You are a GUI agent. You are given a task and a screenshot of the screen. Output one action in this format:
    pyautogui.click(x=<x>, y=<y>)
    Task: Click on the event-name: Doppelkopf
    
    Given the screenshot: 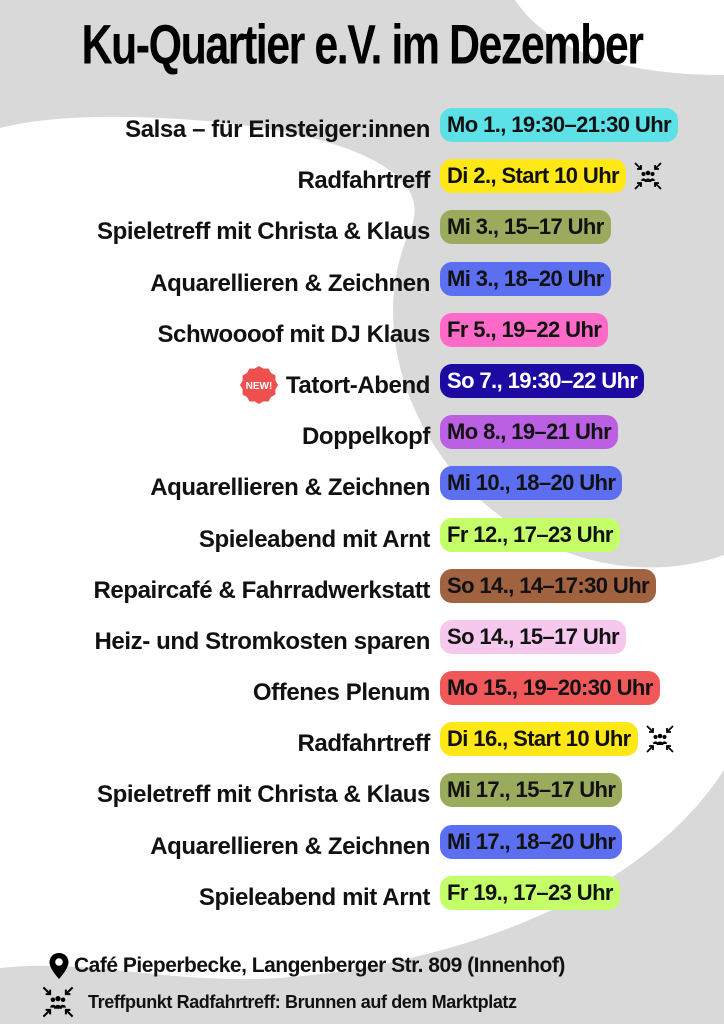 What is the action you would take?
    pyautogui.click(x=366, y=437)
    